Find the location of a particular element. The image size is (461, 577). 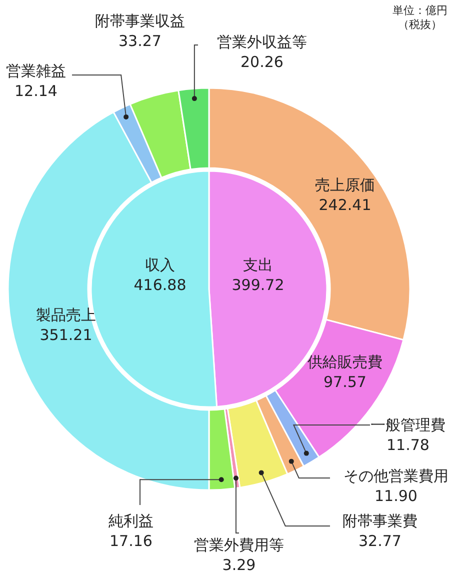

data-label: 11.90 is located at coordinates (396, 496).